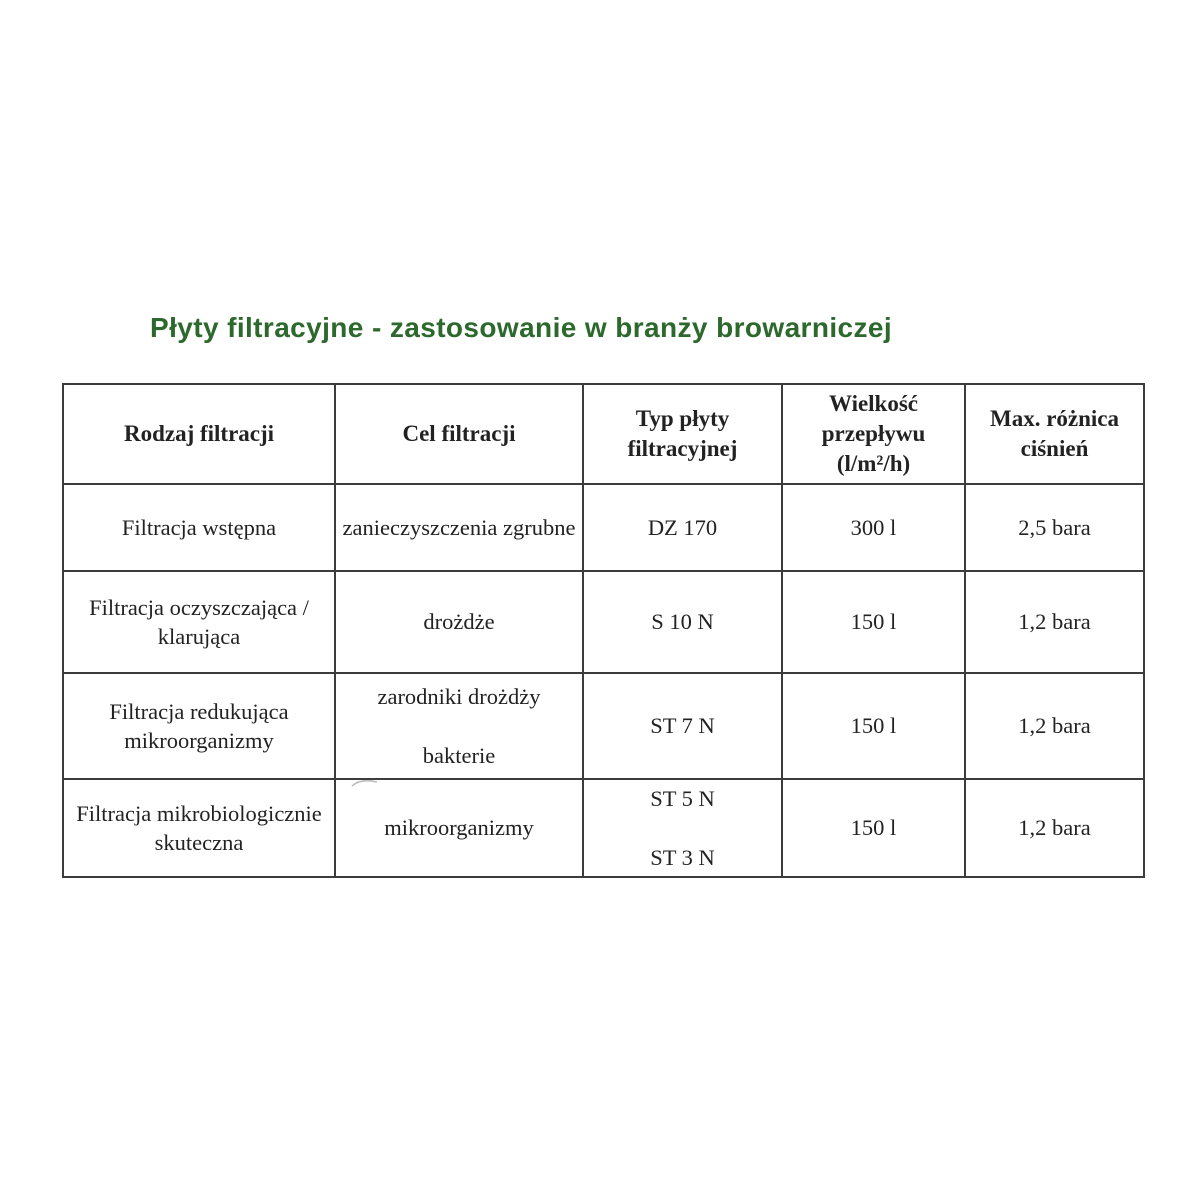  I want to click on table-cell: 2,5 bara, so click(1054, 527).